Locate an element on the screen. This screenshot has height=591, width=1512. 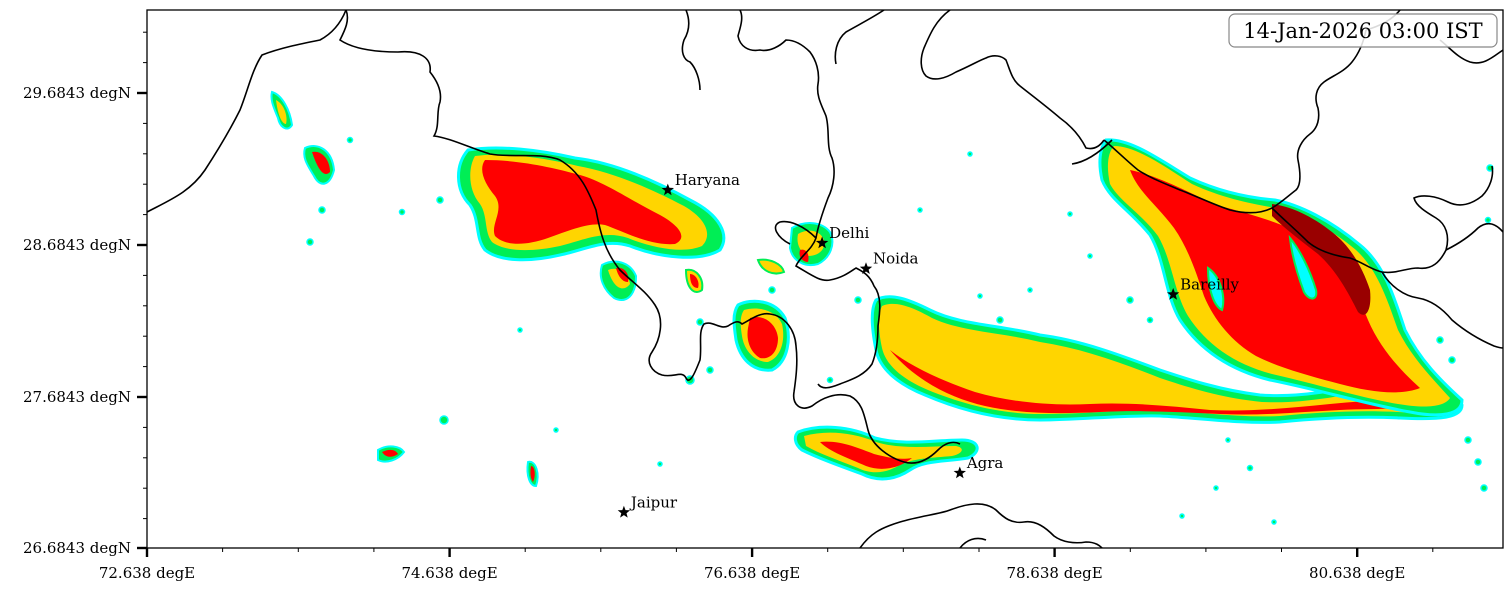
timestamp-badge: 14-Jan-2026 03:00 IST is located at coordinates (1363, 30).